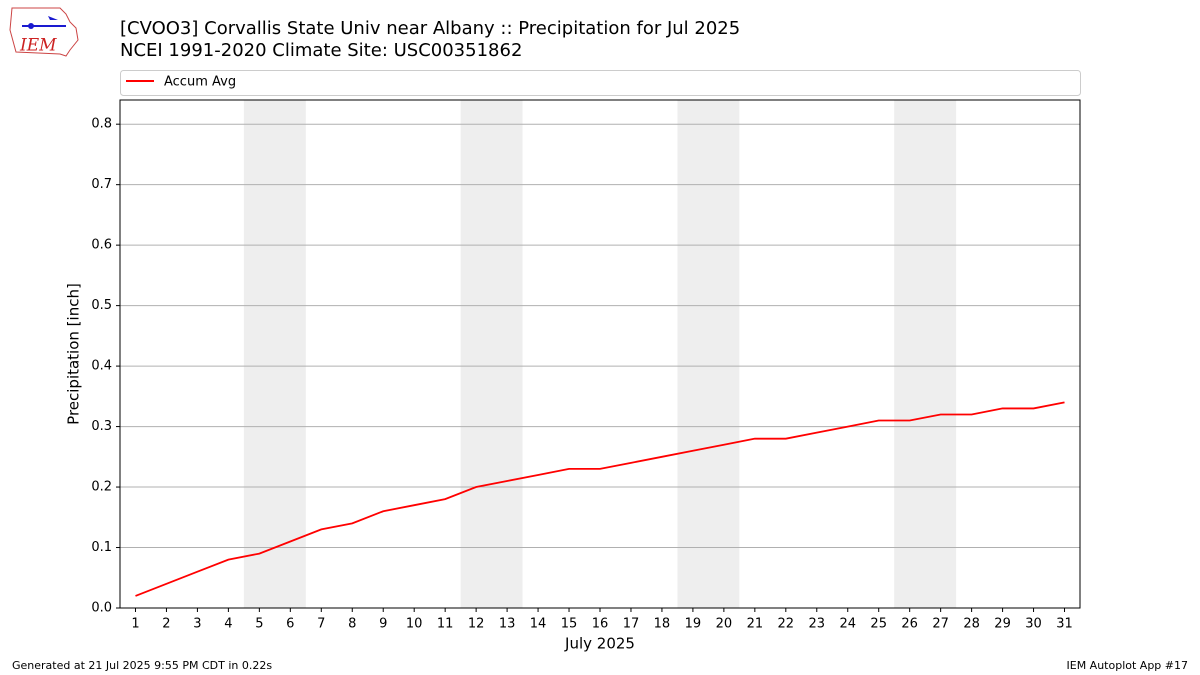  What do you see at coordinates (600, 624) in the screenshot?
I see `x-tick-label: 16` at bounding box center [600, 624].